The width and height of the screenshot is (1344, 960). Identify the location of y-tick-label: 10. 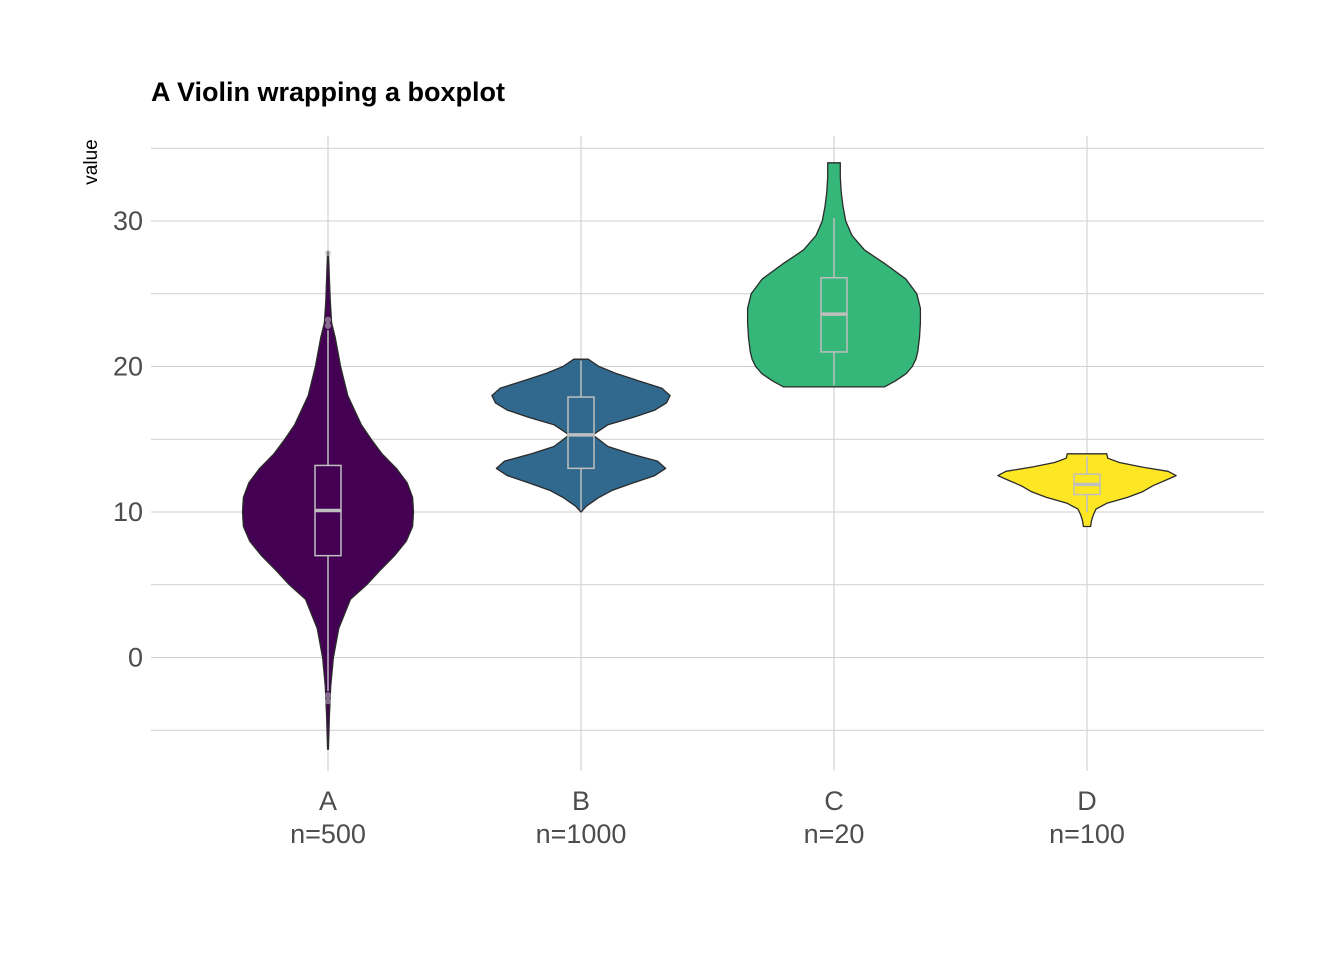
(128, 512).